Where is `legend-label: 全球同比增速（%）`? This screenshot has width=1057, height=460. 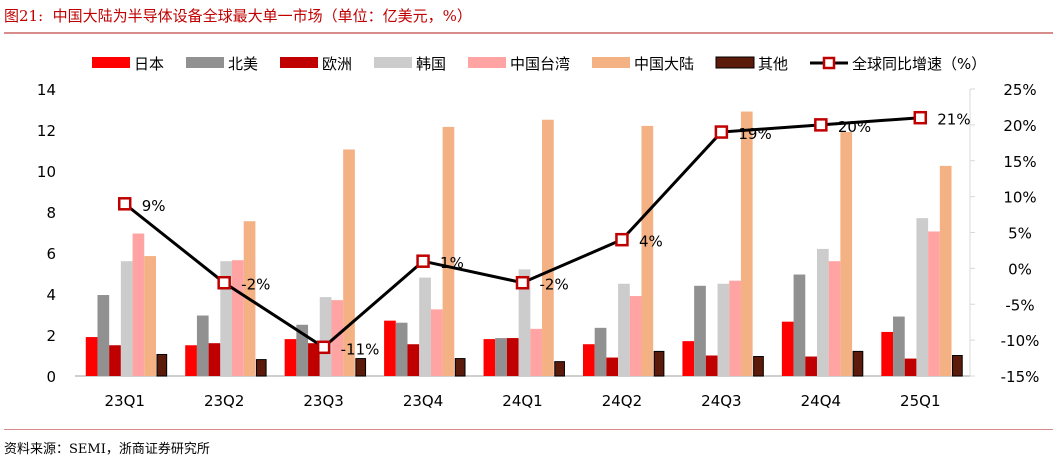
legend-label: 全球同比增速（%） is located at coordinates (919, 64).